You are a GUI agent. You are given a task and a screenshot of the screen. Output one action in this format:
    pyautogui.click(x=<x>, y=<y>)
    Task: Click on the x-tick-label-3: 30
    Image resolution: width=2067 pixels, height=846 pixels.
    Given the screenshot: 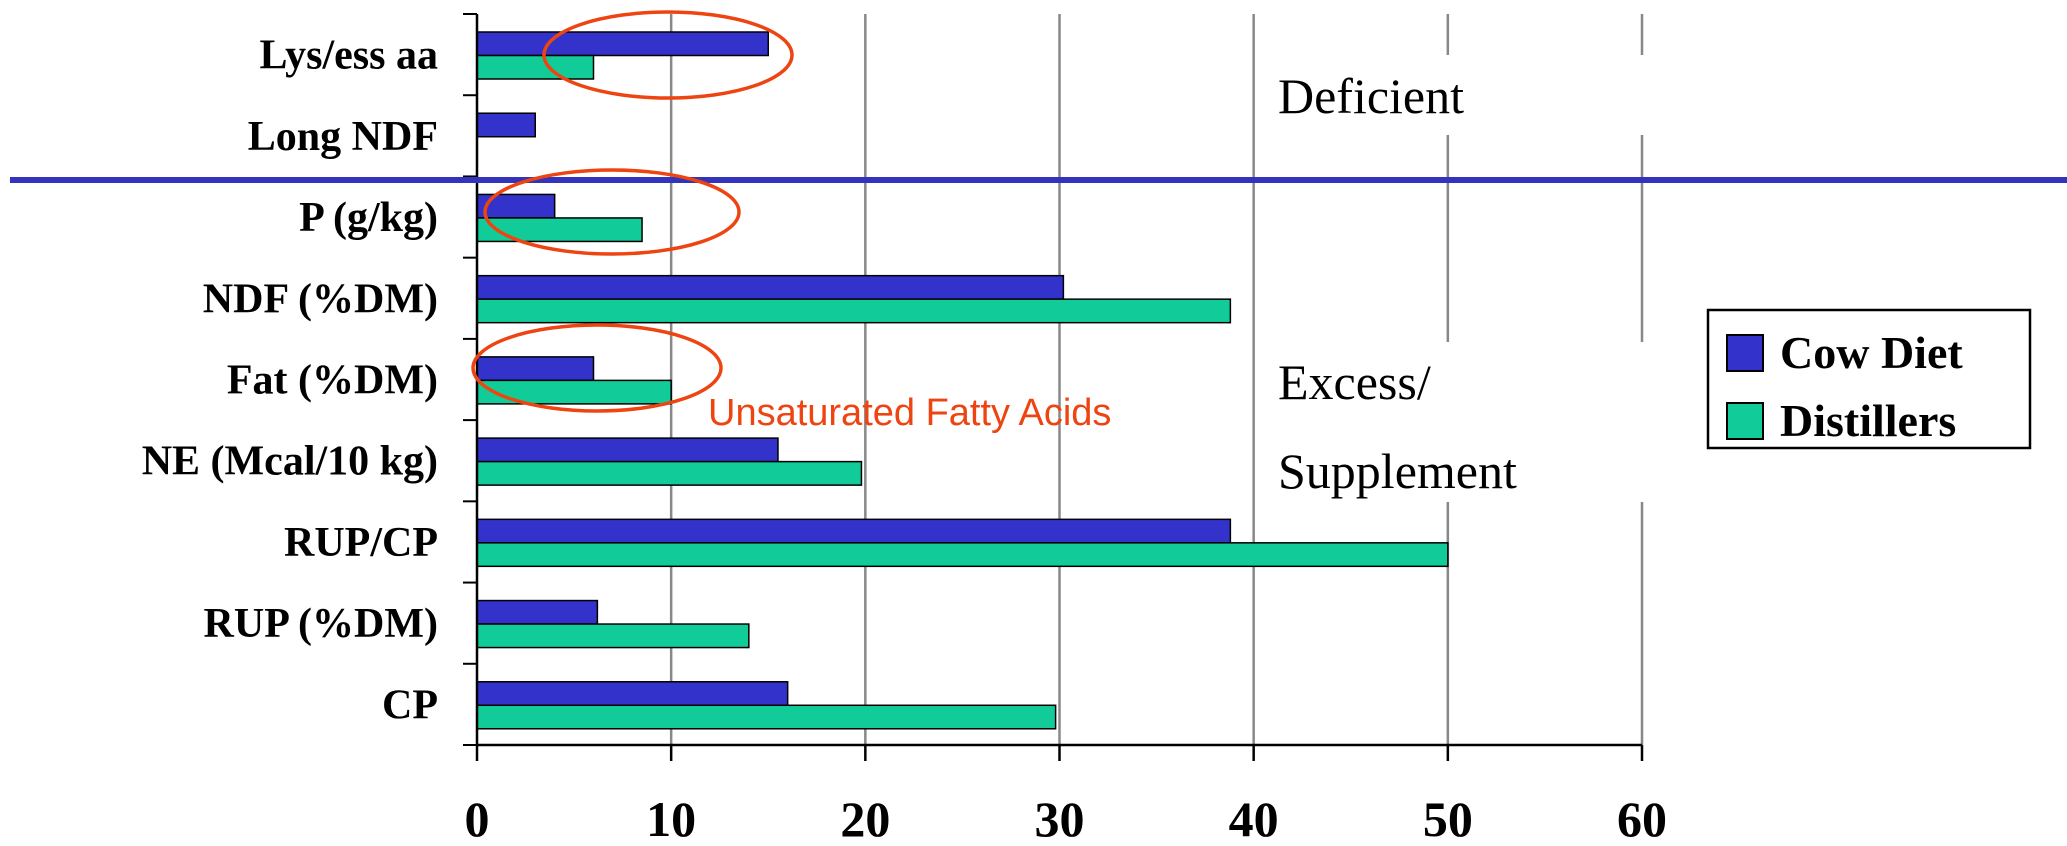 What is the action you would take?
    pyautogui.click(x=1060, y=816)
    